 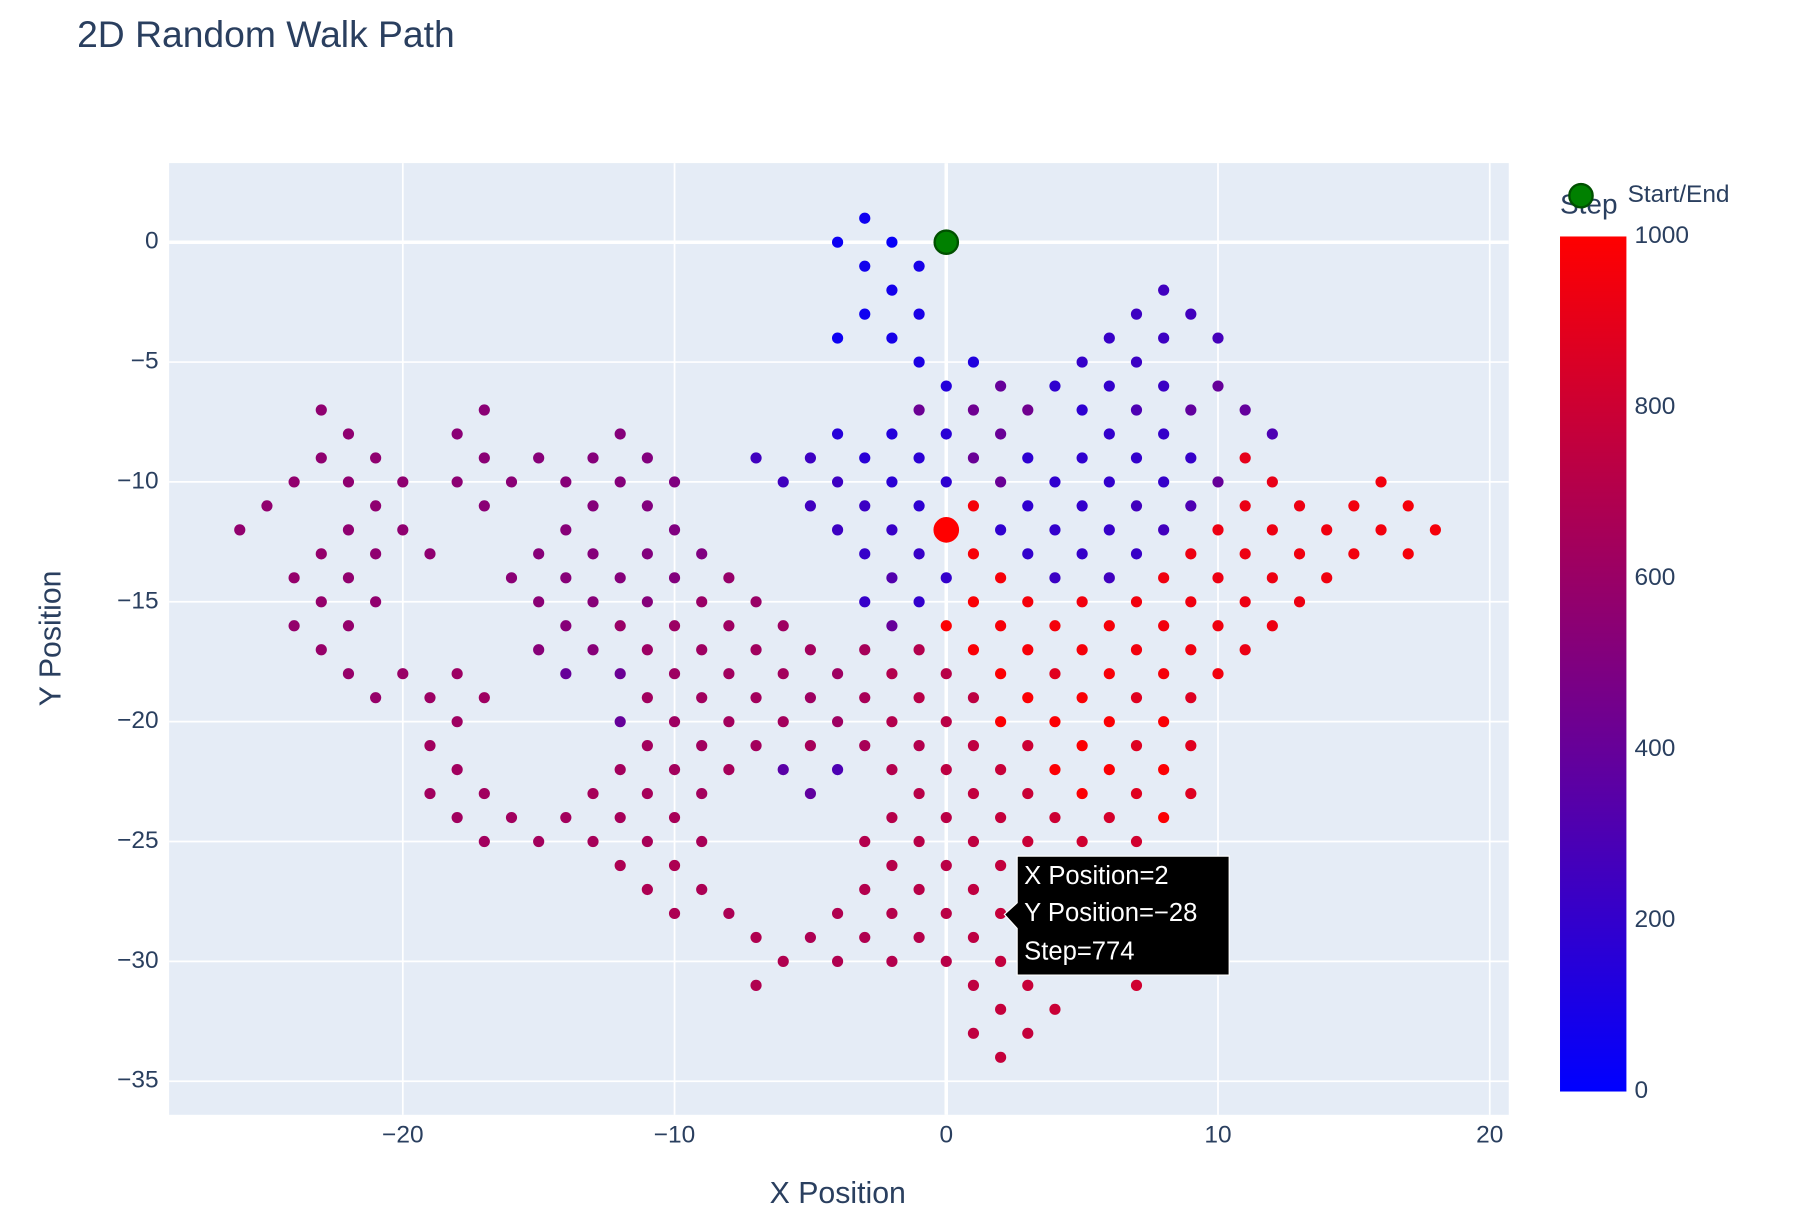 I want to click on tooltip-line: Y Position=−28, so click(x=1110, y=913).